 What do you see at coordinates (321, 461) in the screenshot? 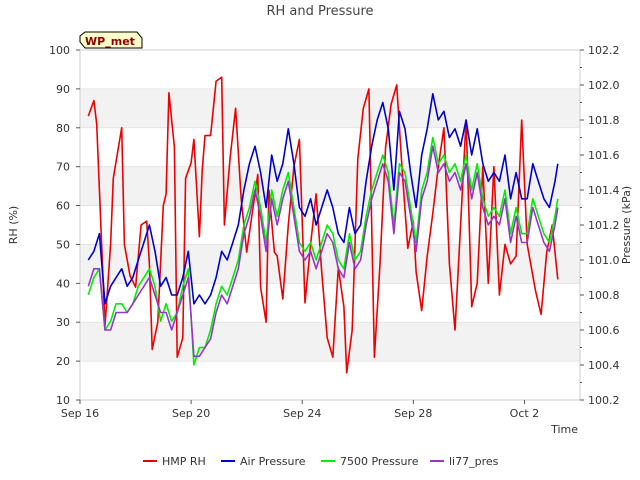
I see `legend: HMP RH Air Pressure 7500 Pressure li77_pres` at bounding box center [321, 461].